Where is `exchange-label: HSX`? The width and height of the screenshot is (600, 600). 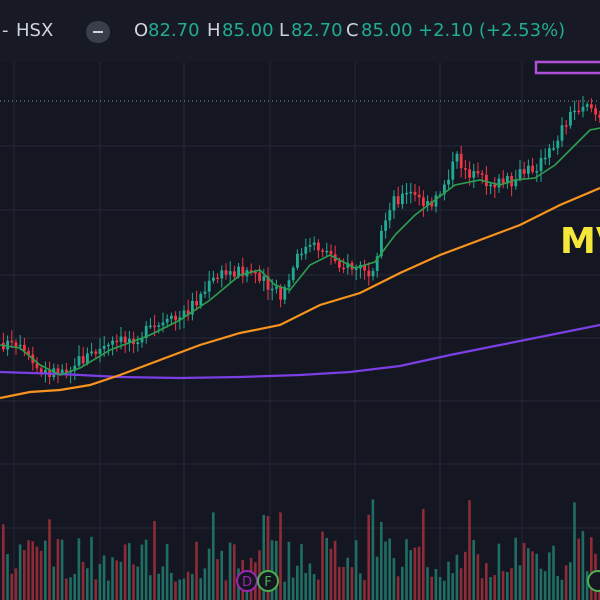
exchange-label: HSX is located at coordinates (35, 30).